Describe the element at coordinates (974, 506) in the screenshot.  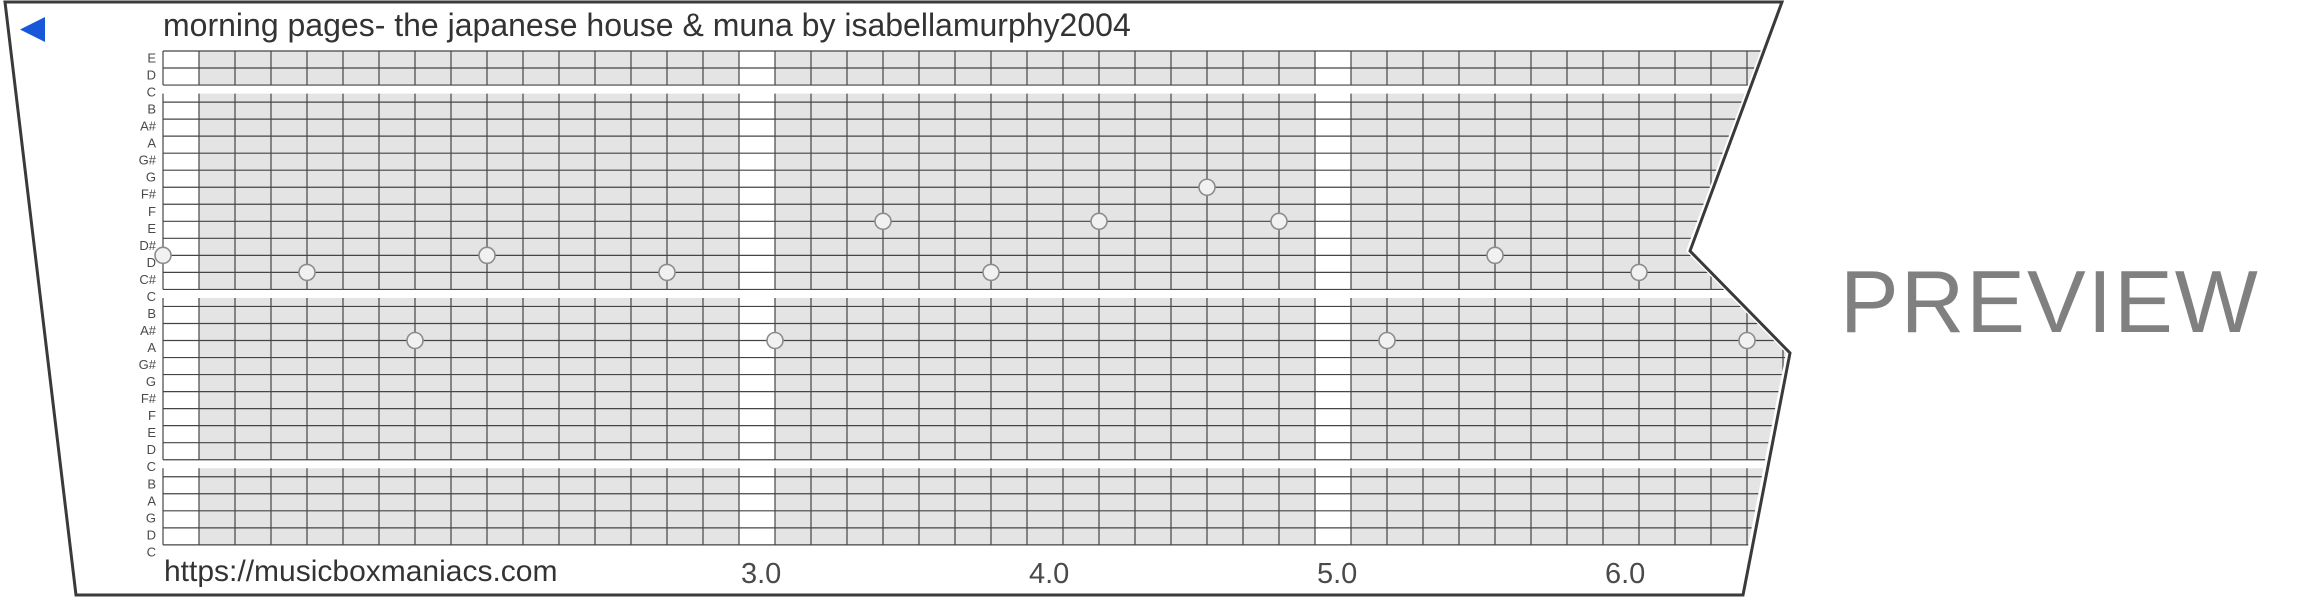
I see `strip-section` at that location.